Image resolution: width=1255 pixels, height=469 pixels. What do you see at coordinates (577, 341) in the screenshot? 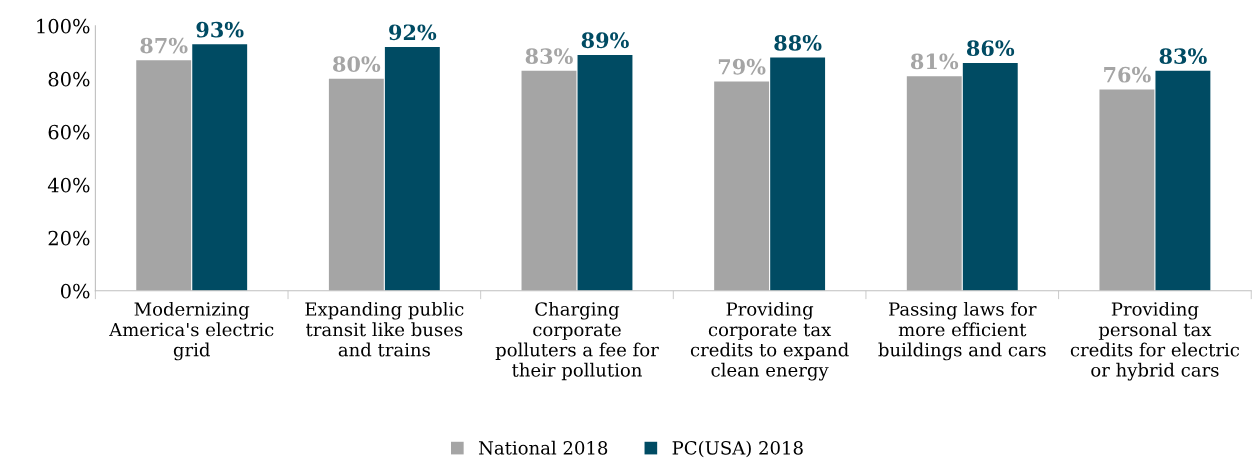
I see `x-tick-label: Charging corporate polluters a fee for their pollution` at bounding box center [577, 341].